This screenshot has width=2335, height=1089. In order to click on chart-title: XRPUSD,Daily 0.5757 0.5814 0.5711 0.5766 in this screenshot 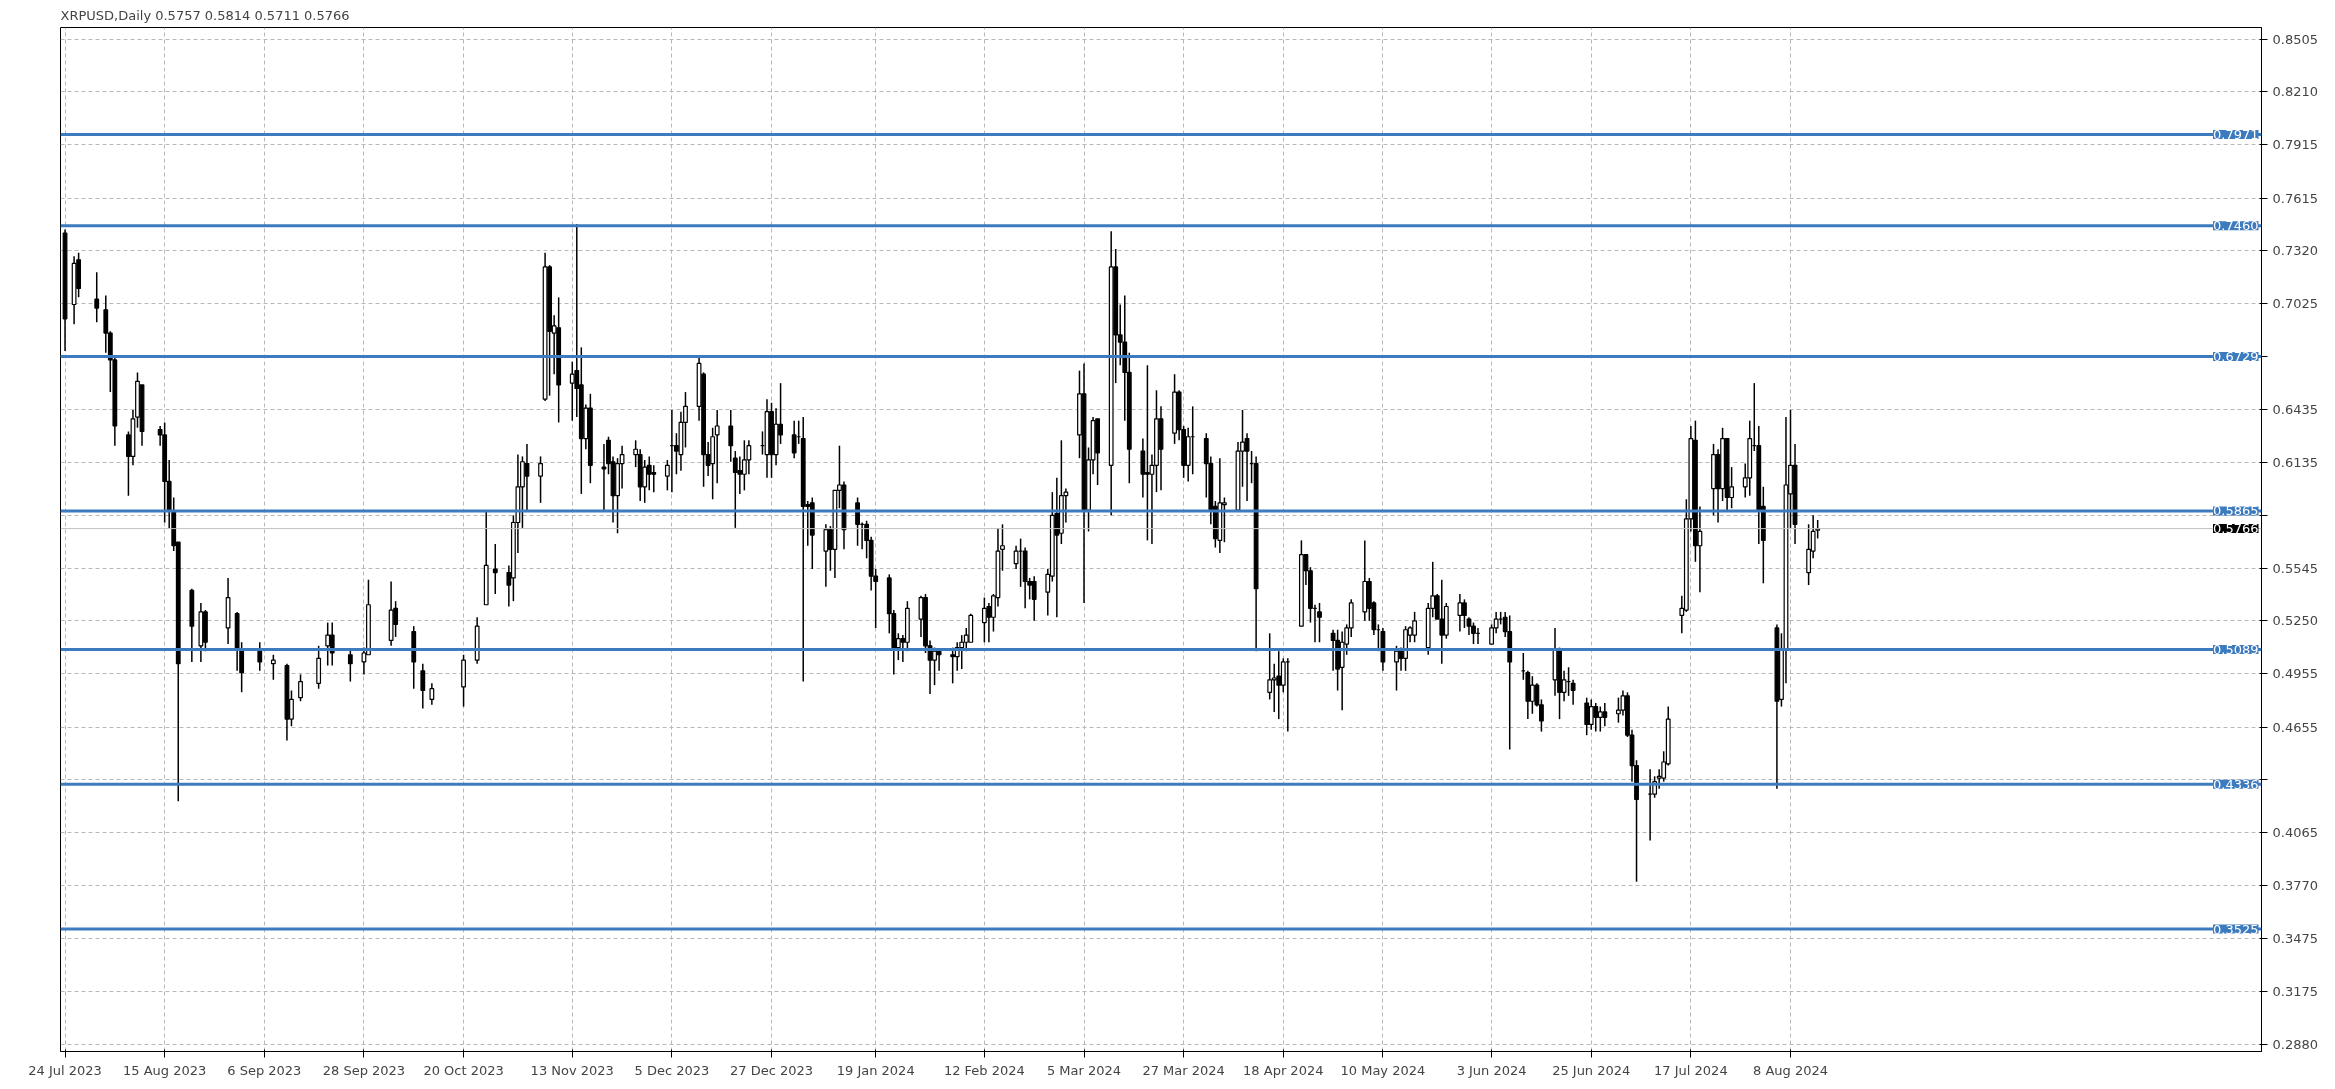, I will do `click(205, 15)`.